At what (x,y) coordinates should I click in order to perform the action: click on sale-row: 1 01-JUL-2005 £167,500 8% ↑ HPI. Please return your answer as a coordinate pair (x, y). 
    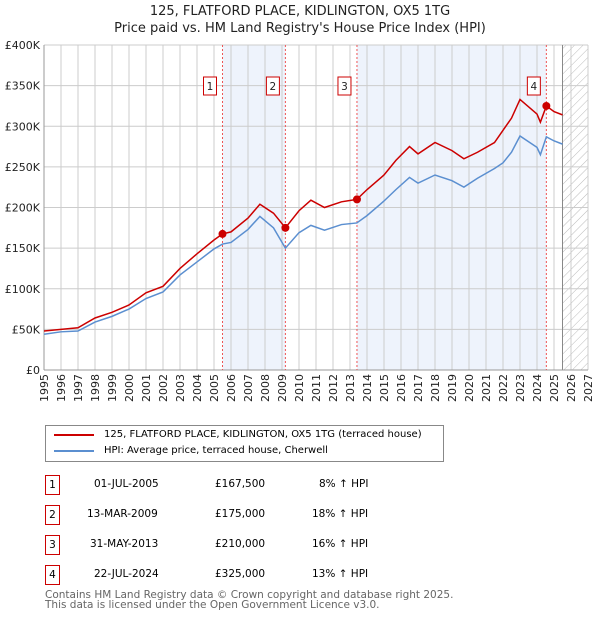
    Looking at the image, I should click on (245, 485).